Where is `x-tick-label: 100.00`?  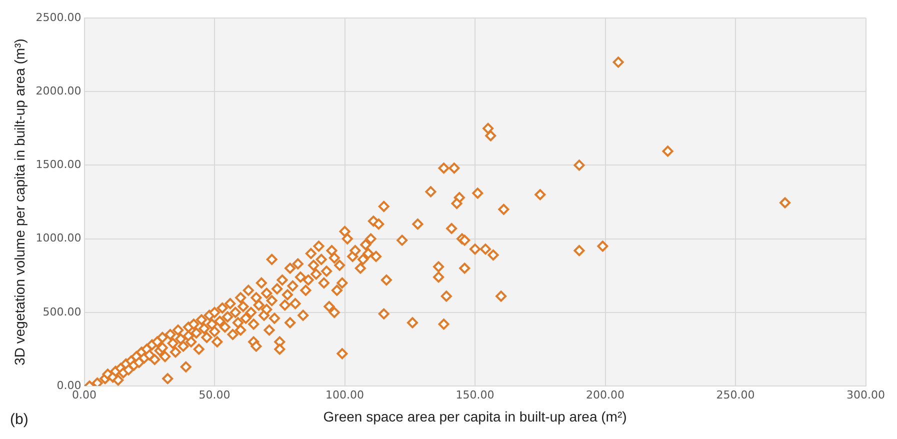 x-tick-label: 100.00 is located at coordinates (345, 395).